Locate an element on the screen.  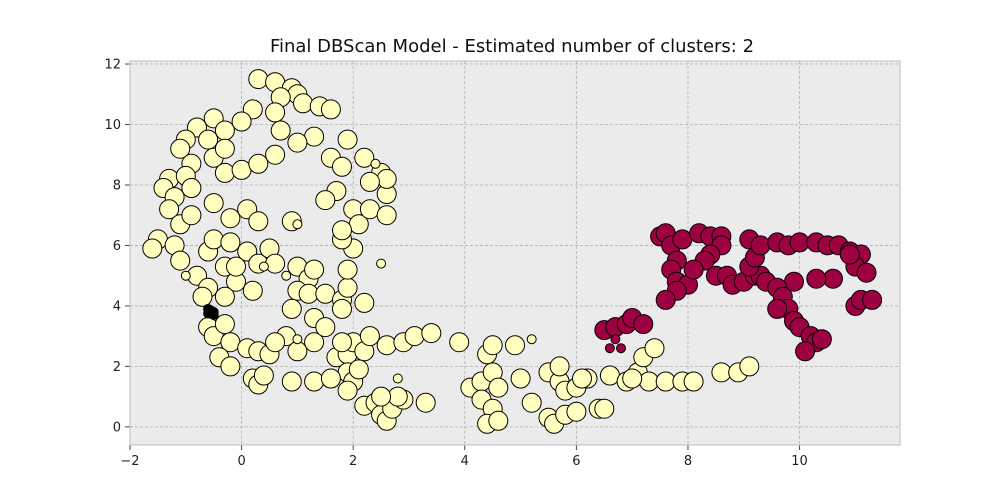
y-tick-label: 0 is located at coordinates (117, 427).